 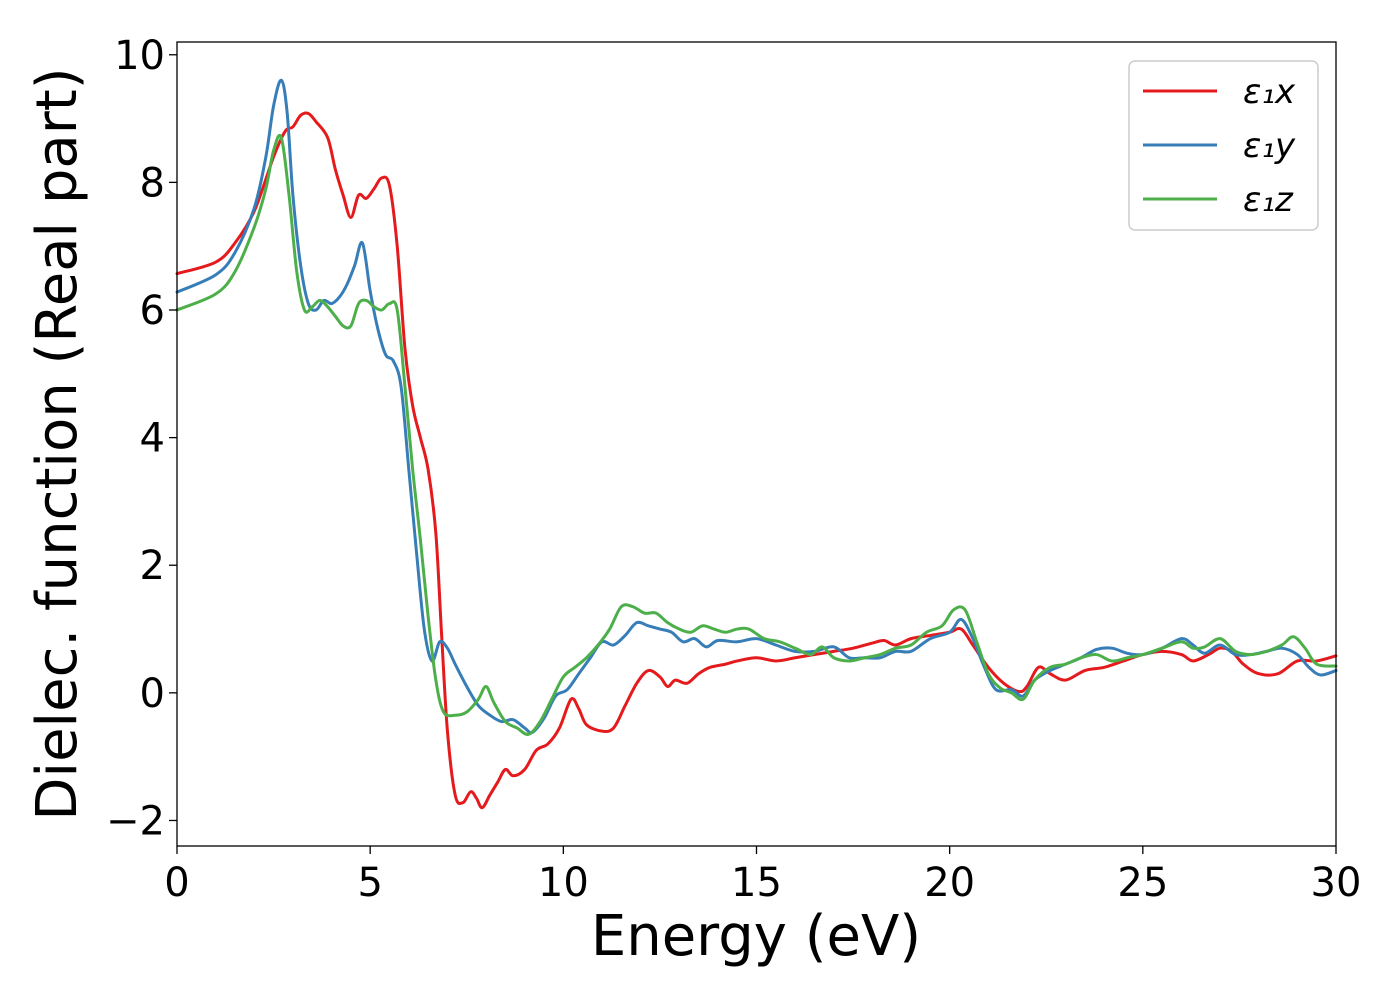 What do you see at coordinates (1268, 200) in the screenshot?
I see `legend-label-e1z: ε₁z` at bounding box center [1268, 200].